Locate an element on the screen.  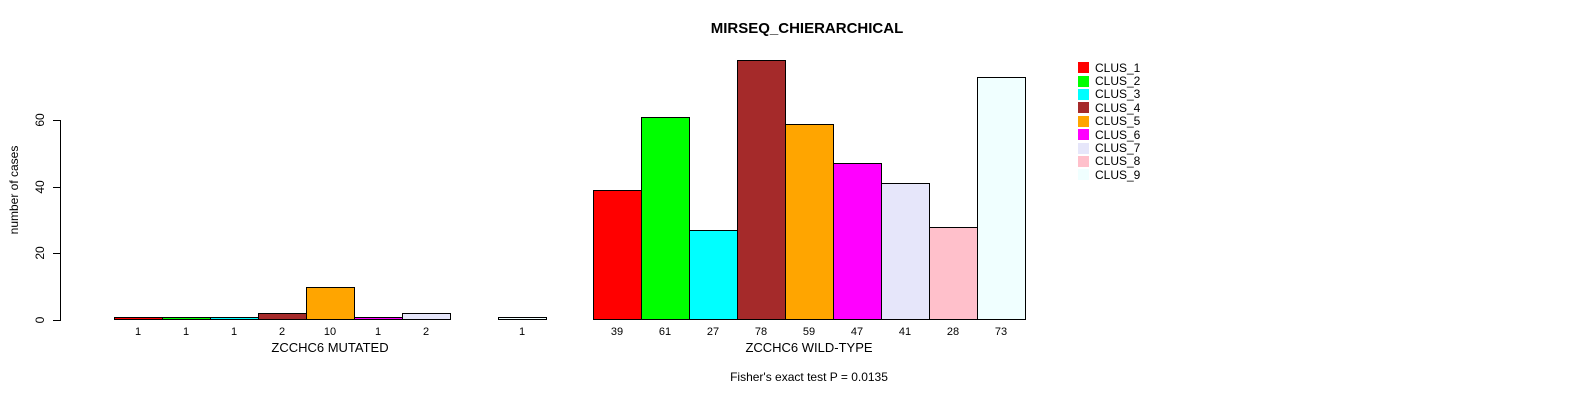
y-axis-tick-label: 40 is located at coordinates (40, 187).